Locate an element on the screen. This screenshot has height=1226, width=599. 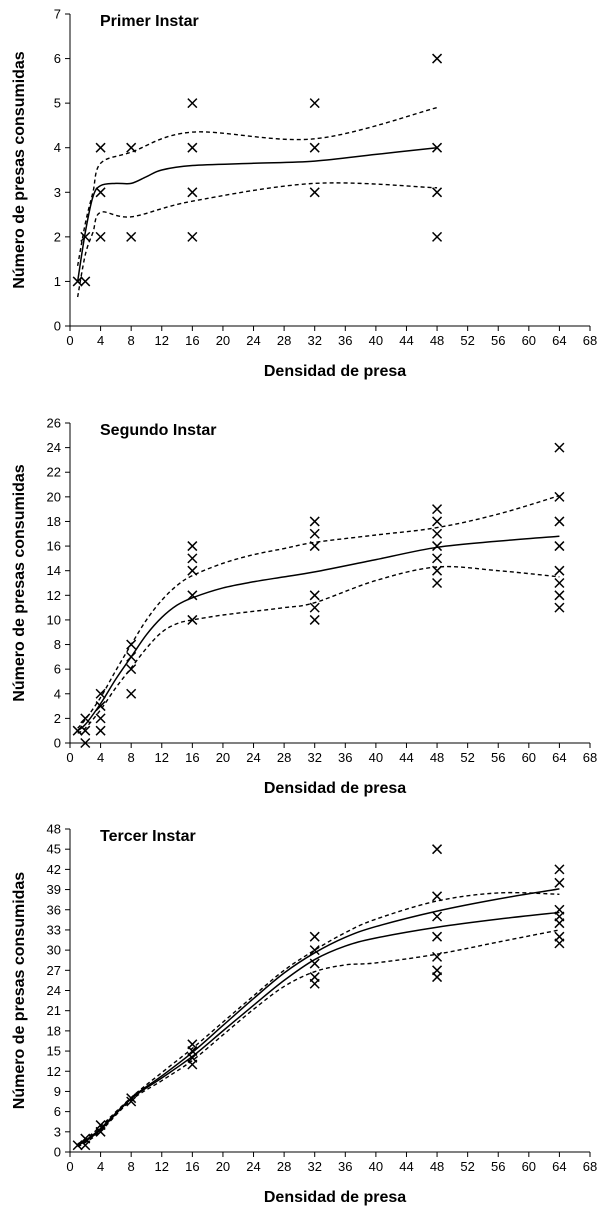
y-tick-label: 12 is located at coordinates (54, 595).